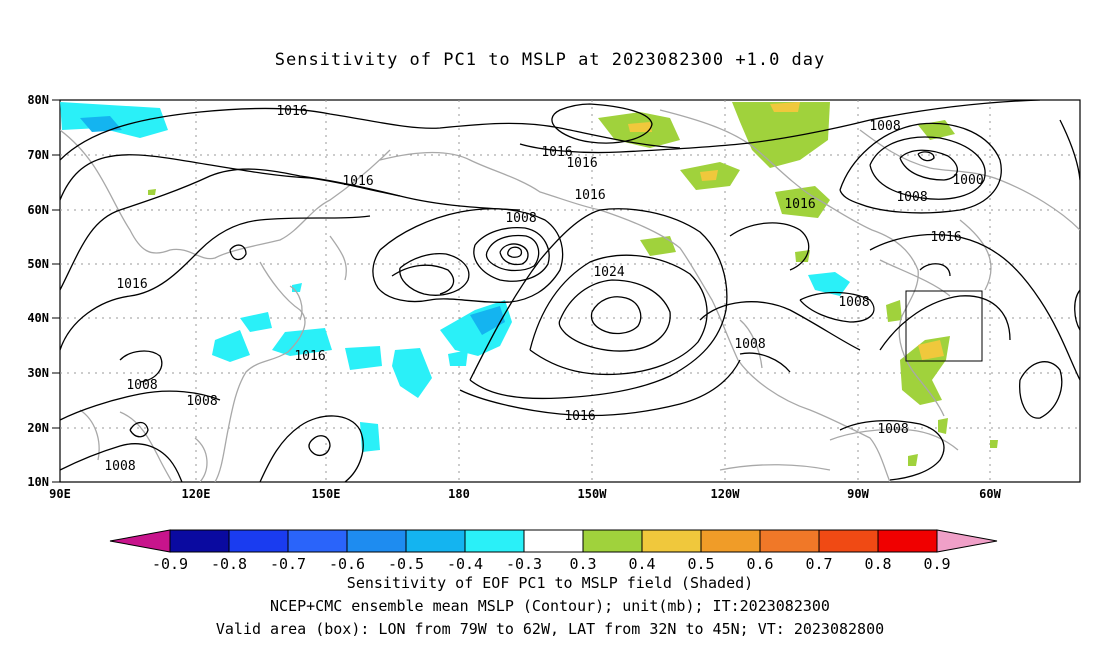 The height and width of the screenshot is (650, 1100). What do you see at coordinates (936, 564) in the screenshot?
I see `colorbar-tick-label: 0.9` at bounding box center [936, 564].